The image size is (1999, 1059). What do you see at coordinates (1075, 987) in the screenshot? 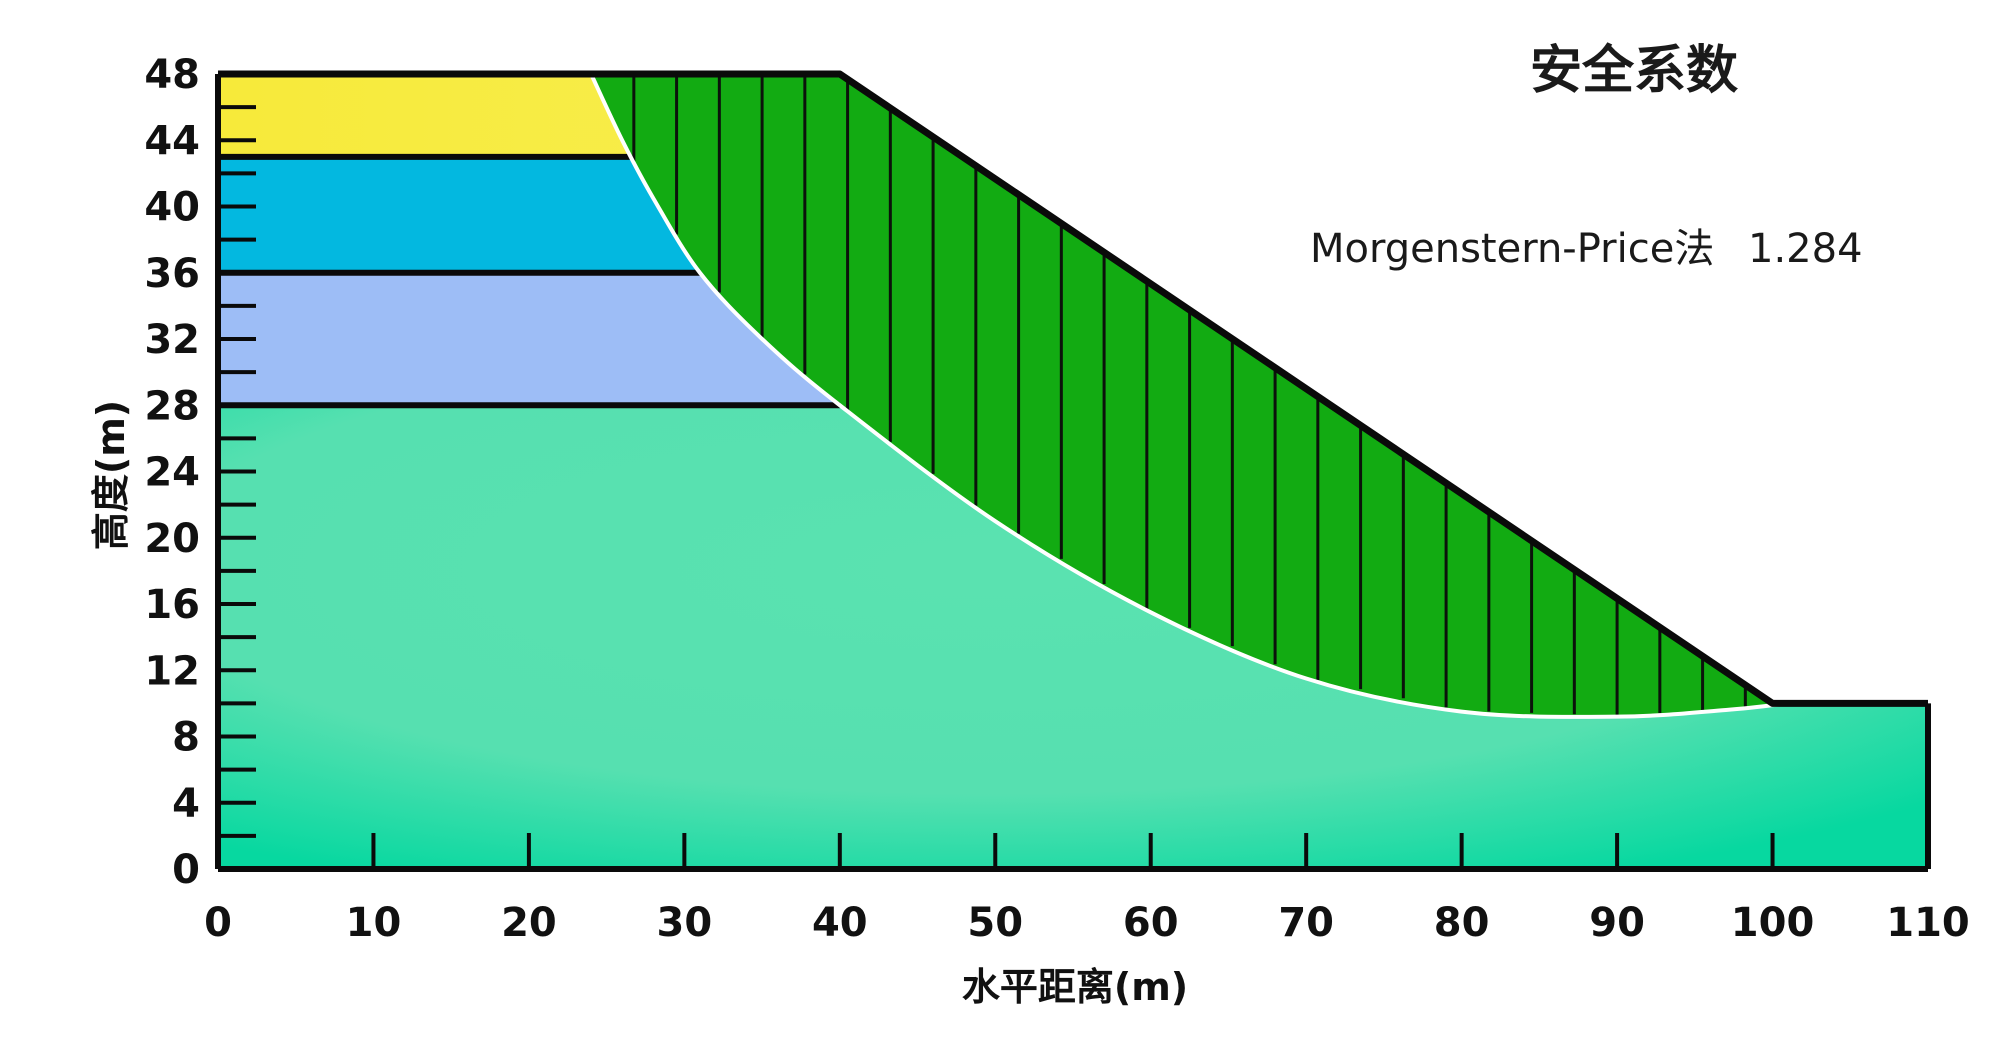
I see `x-axis-label: 水平距离(m)` at bounding box center [1075, 987].